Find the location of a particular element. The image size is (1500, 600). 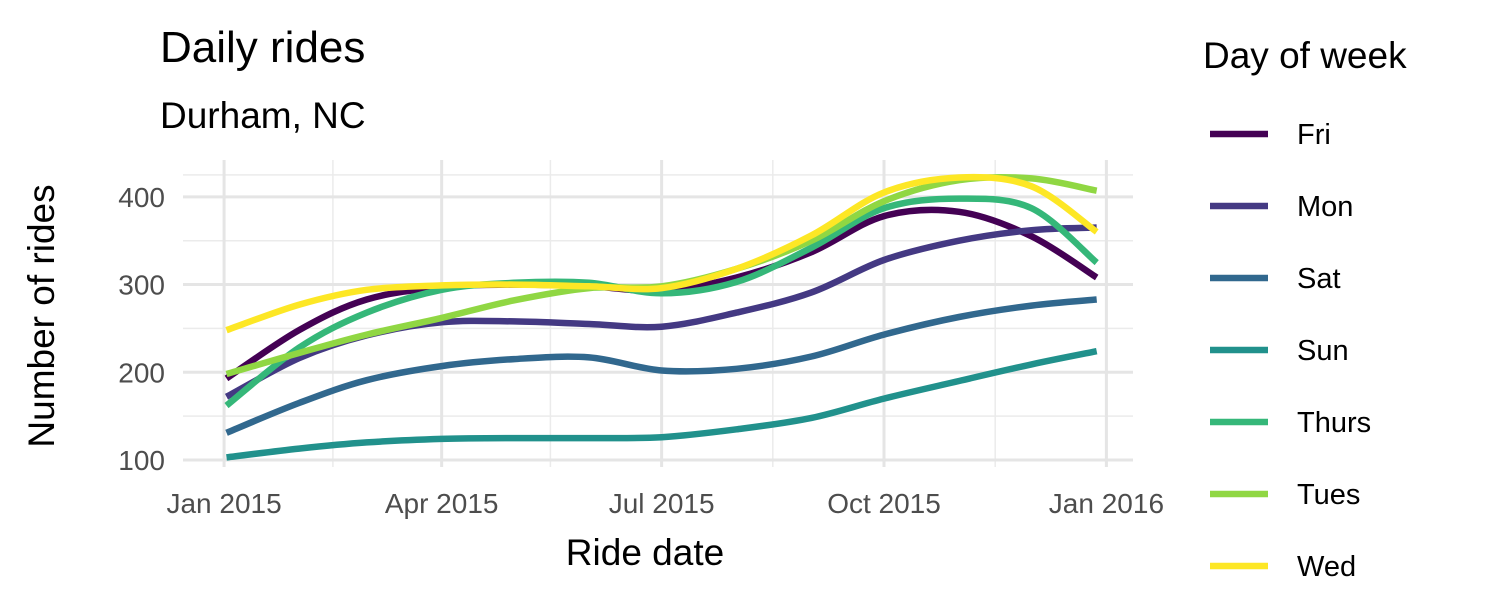

series-line-sun is located at coordinates (662, 404).